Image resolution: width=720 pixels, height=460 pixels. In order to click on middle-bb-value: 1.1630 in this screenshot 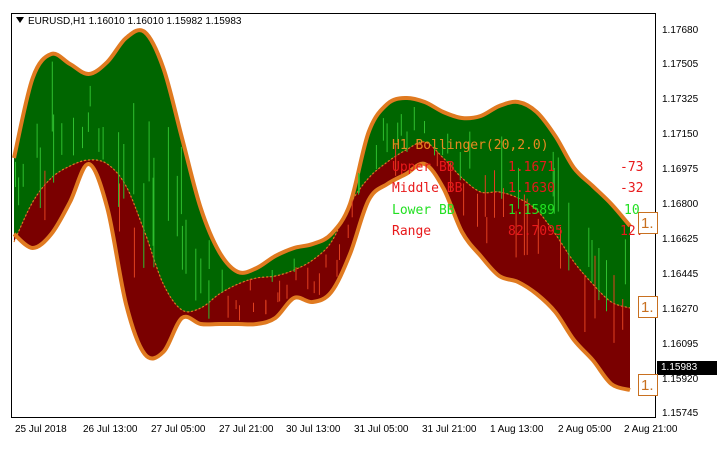, I will do `click(531, 188)`.